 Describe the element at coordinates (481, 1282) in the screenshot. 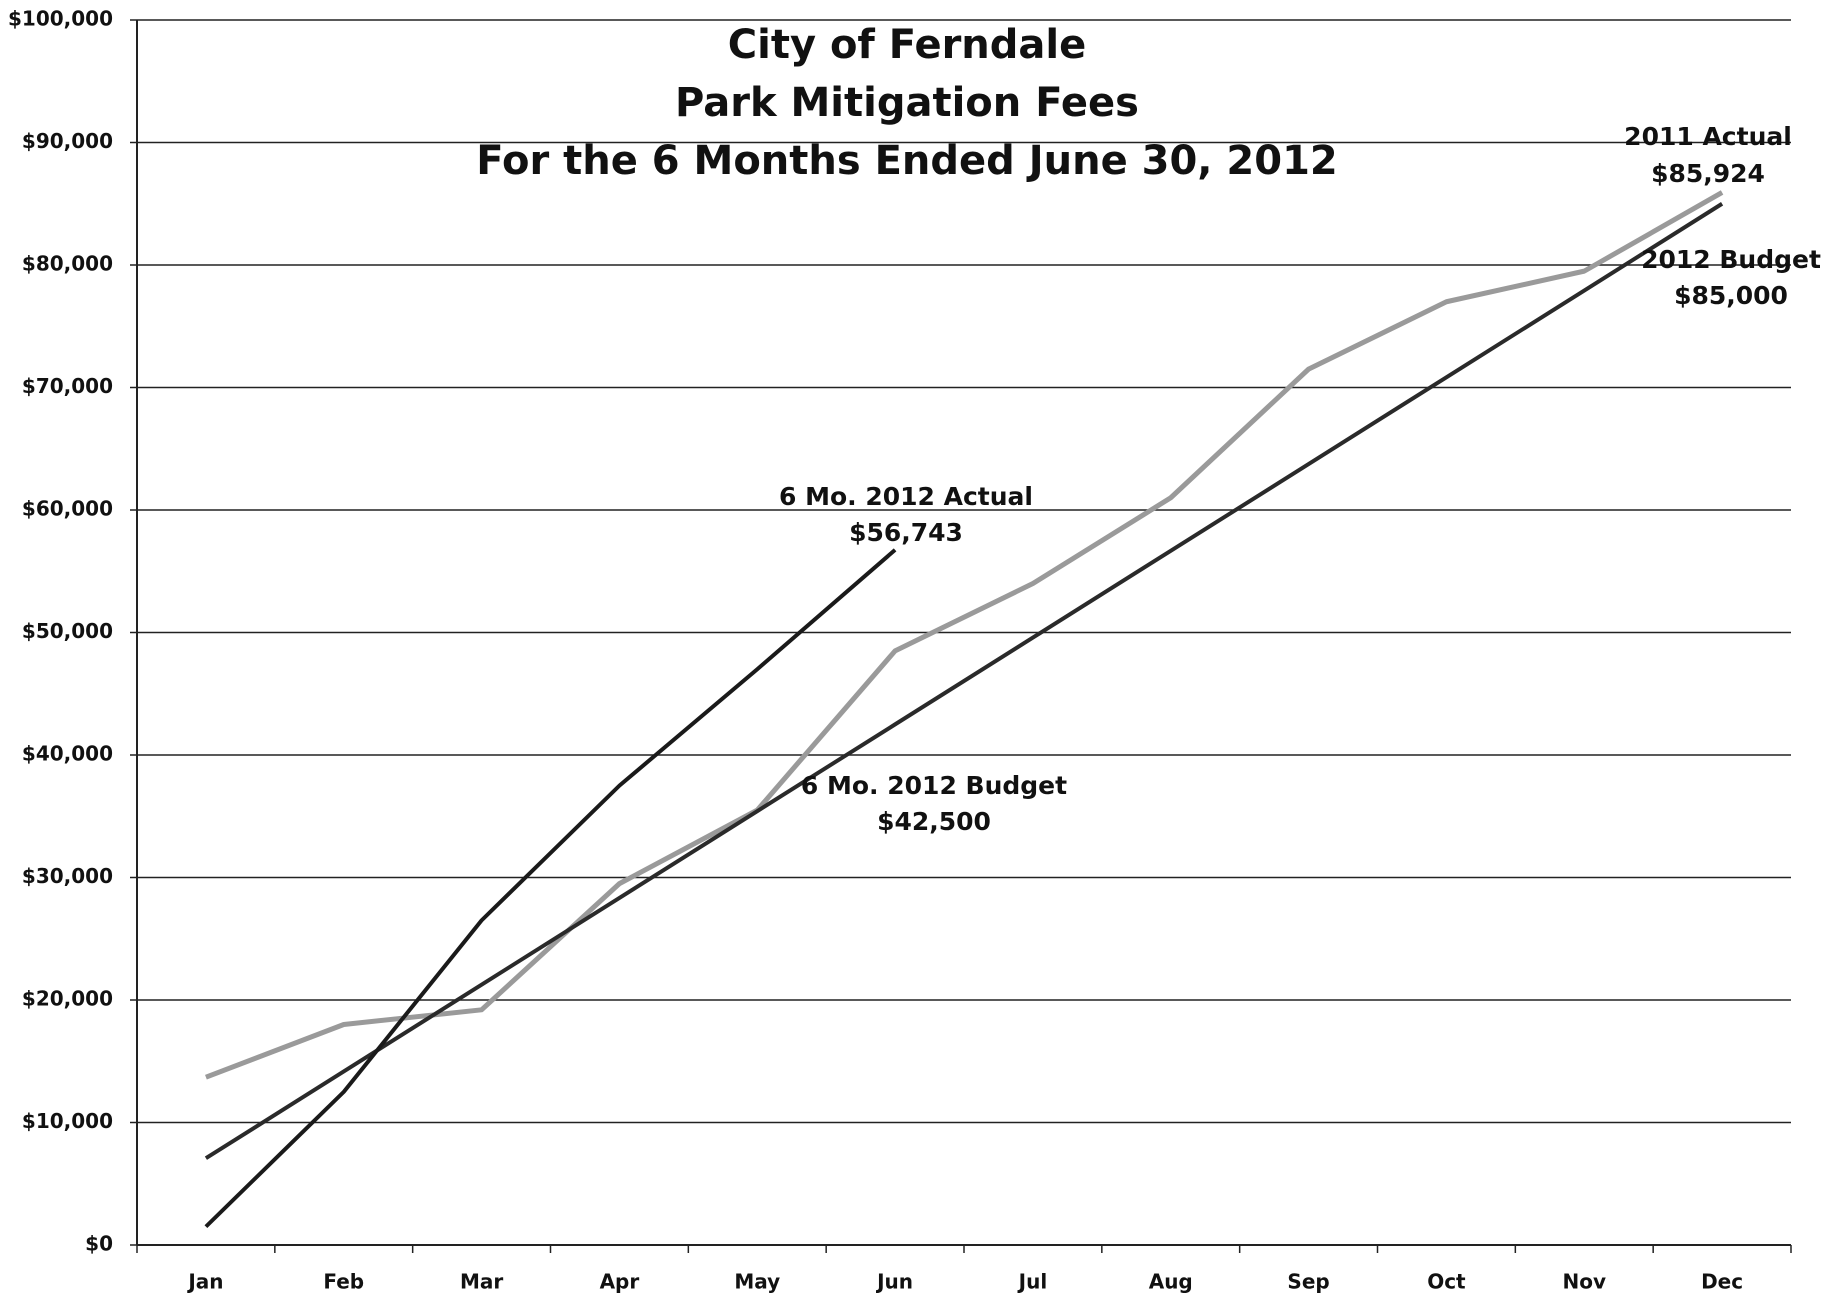

I see `x-tick-label: Mar` at that location.